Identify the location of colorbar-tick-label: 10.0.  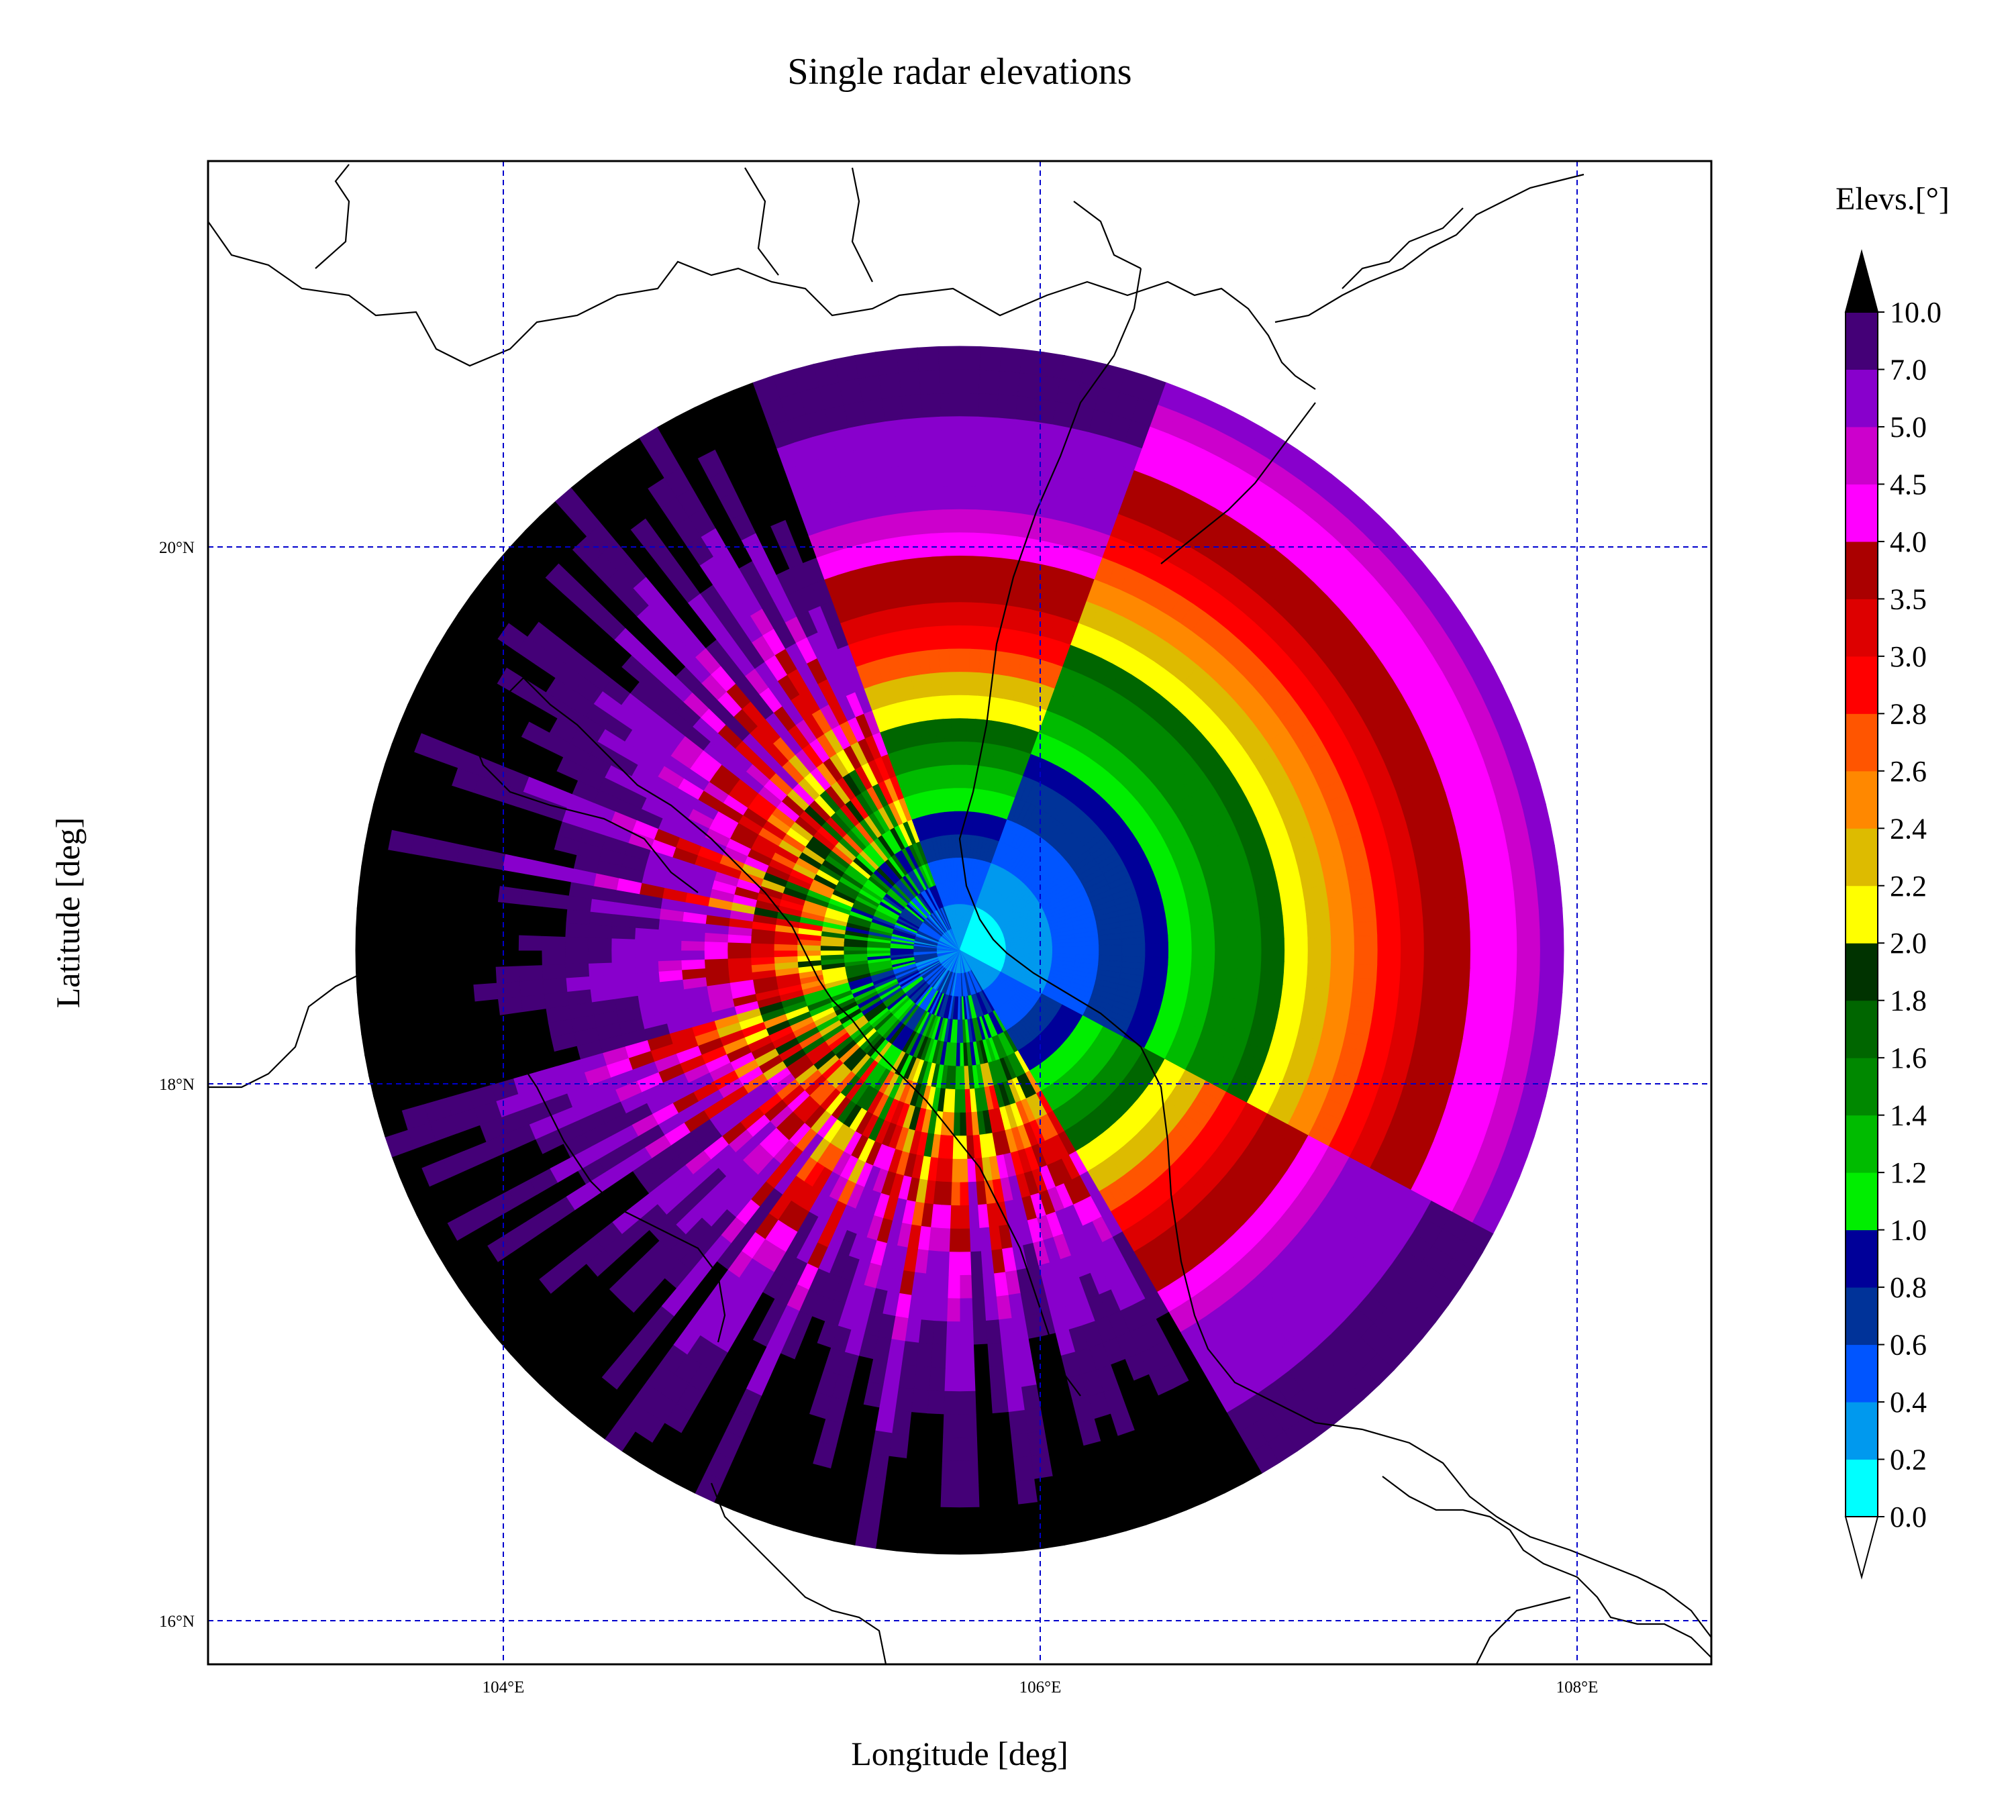
(1916, 312).